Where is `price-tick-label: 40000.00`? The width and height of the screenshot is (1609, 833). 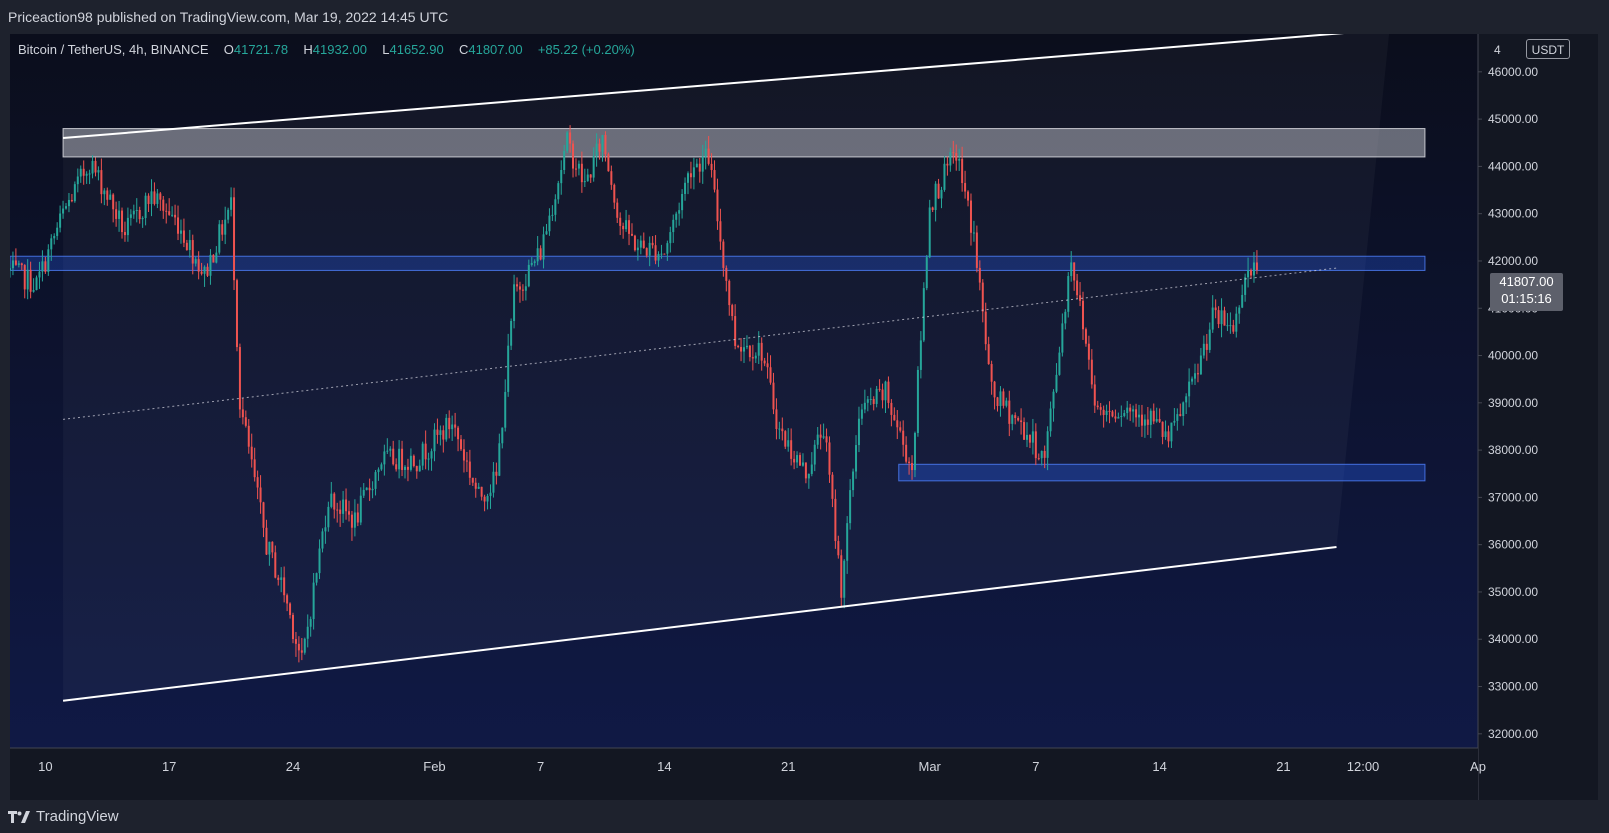
price-tick-label: 40000.00 is located at coordinates (1513, 356).